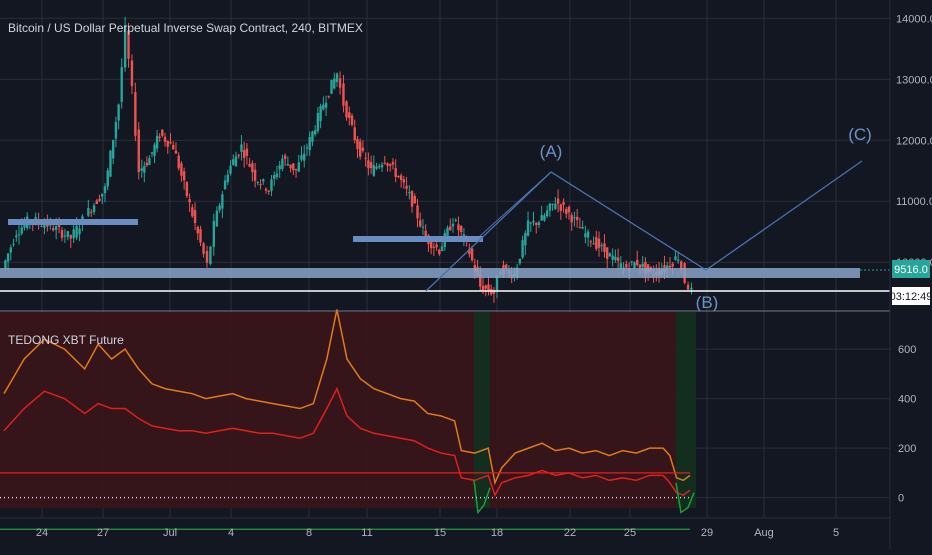 This screenshot has height=555, width=932. Describe the element at coordinates (231, 533) in the screenshot. I see `time-tick-label: 4` at that location.